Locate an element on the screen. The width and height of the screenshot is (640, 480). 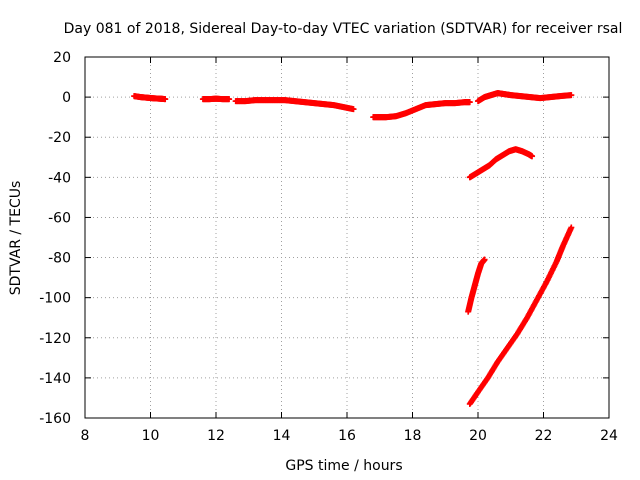
x-tick-label: 16 is located at coordinates (347, 436).